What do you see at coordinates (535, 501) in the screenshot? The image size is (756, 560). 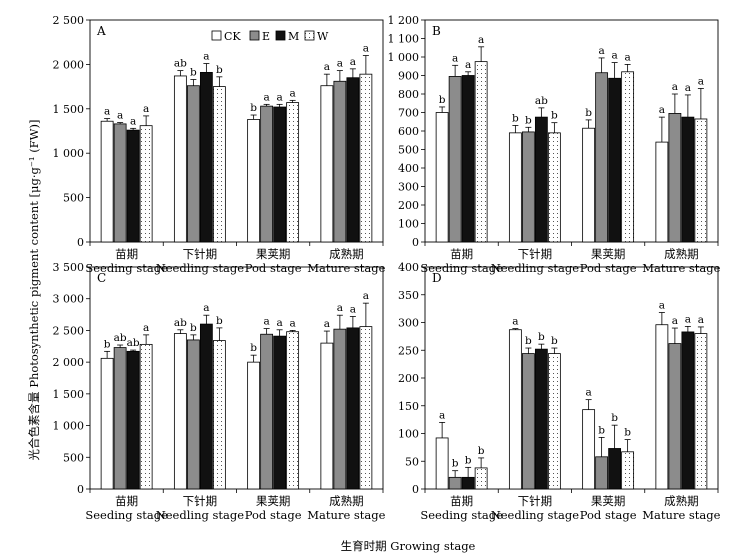 I see `category-label-cn: 下针期` at bounding box center [535, 501].